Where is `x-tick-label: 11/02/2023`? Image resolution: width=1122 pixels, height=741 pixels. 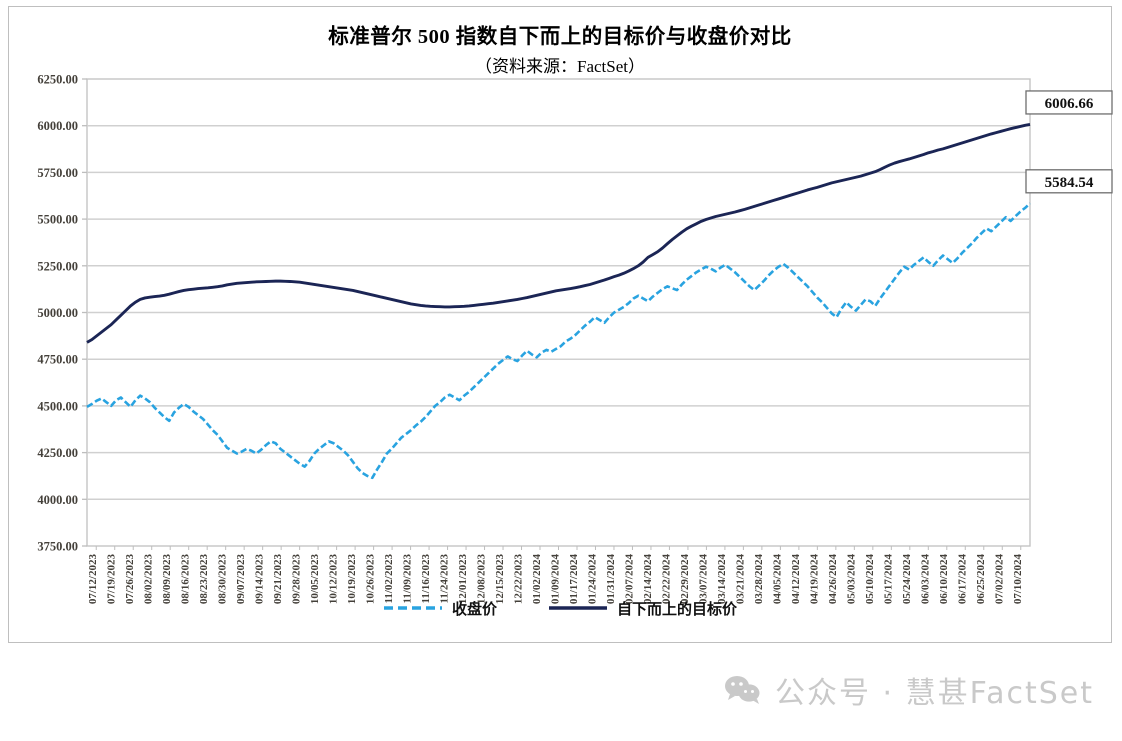 x-tick-label: 11/02/2023 is located at coordinates (389, 579).